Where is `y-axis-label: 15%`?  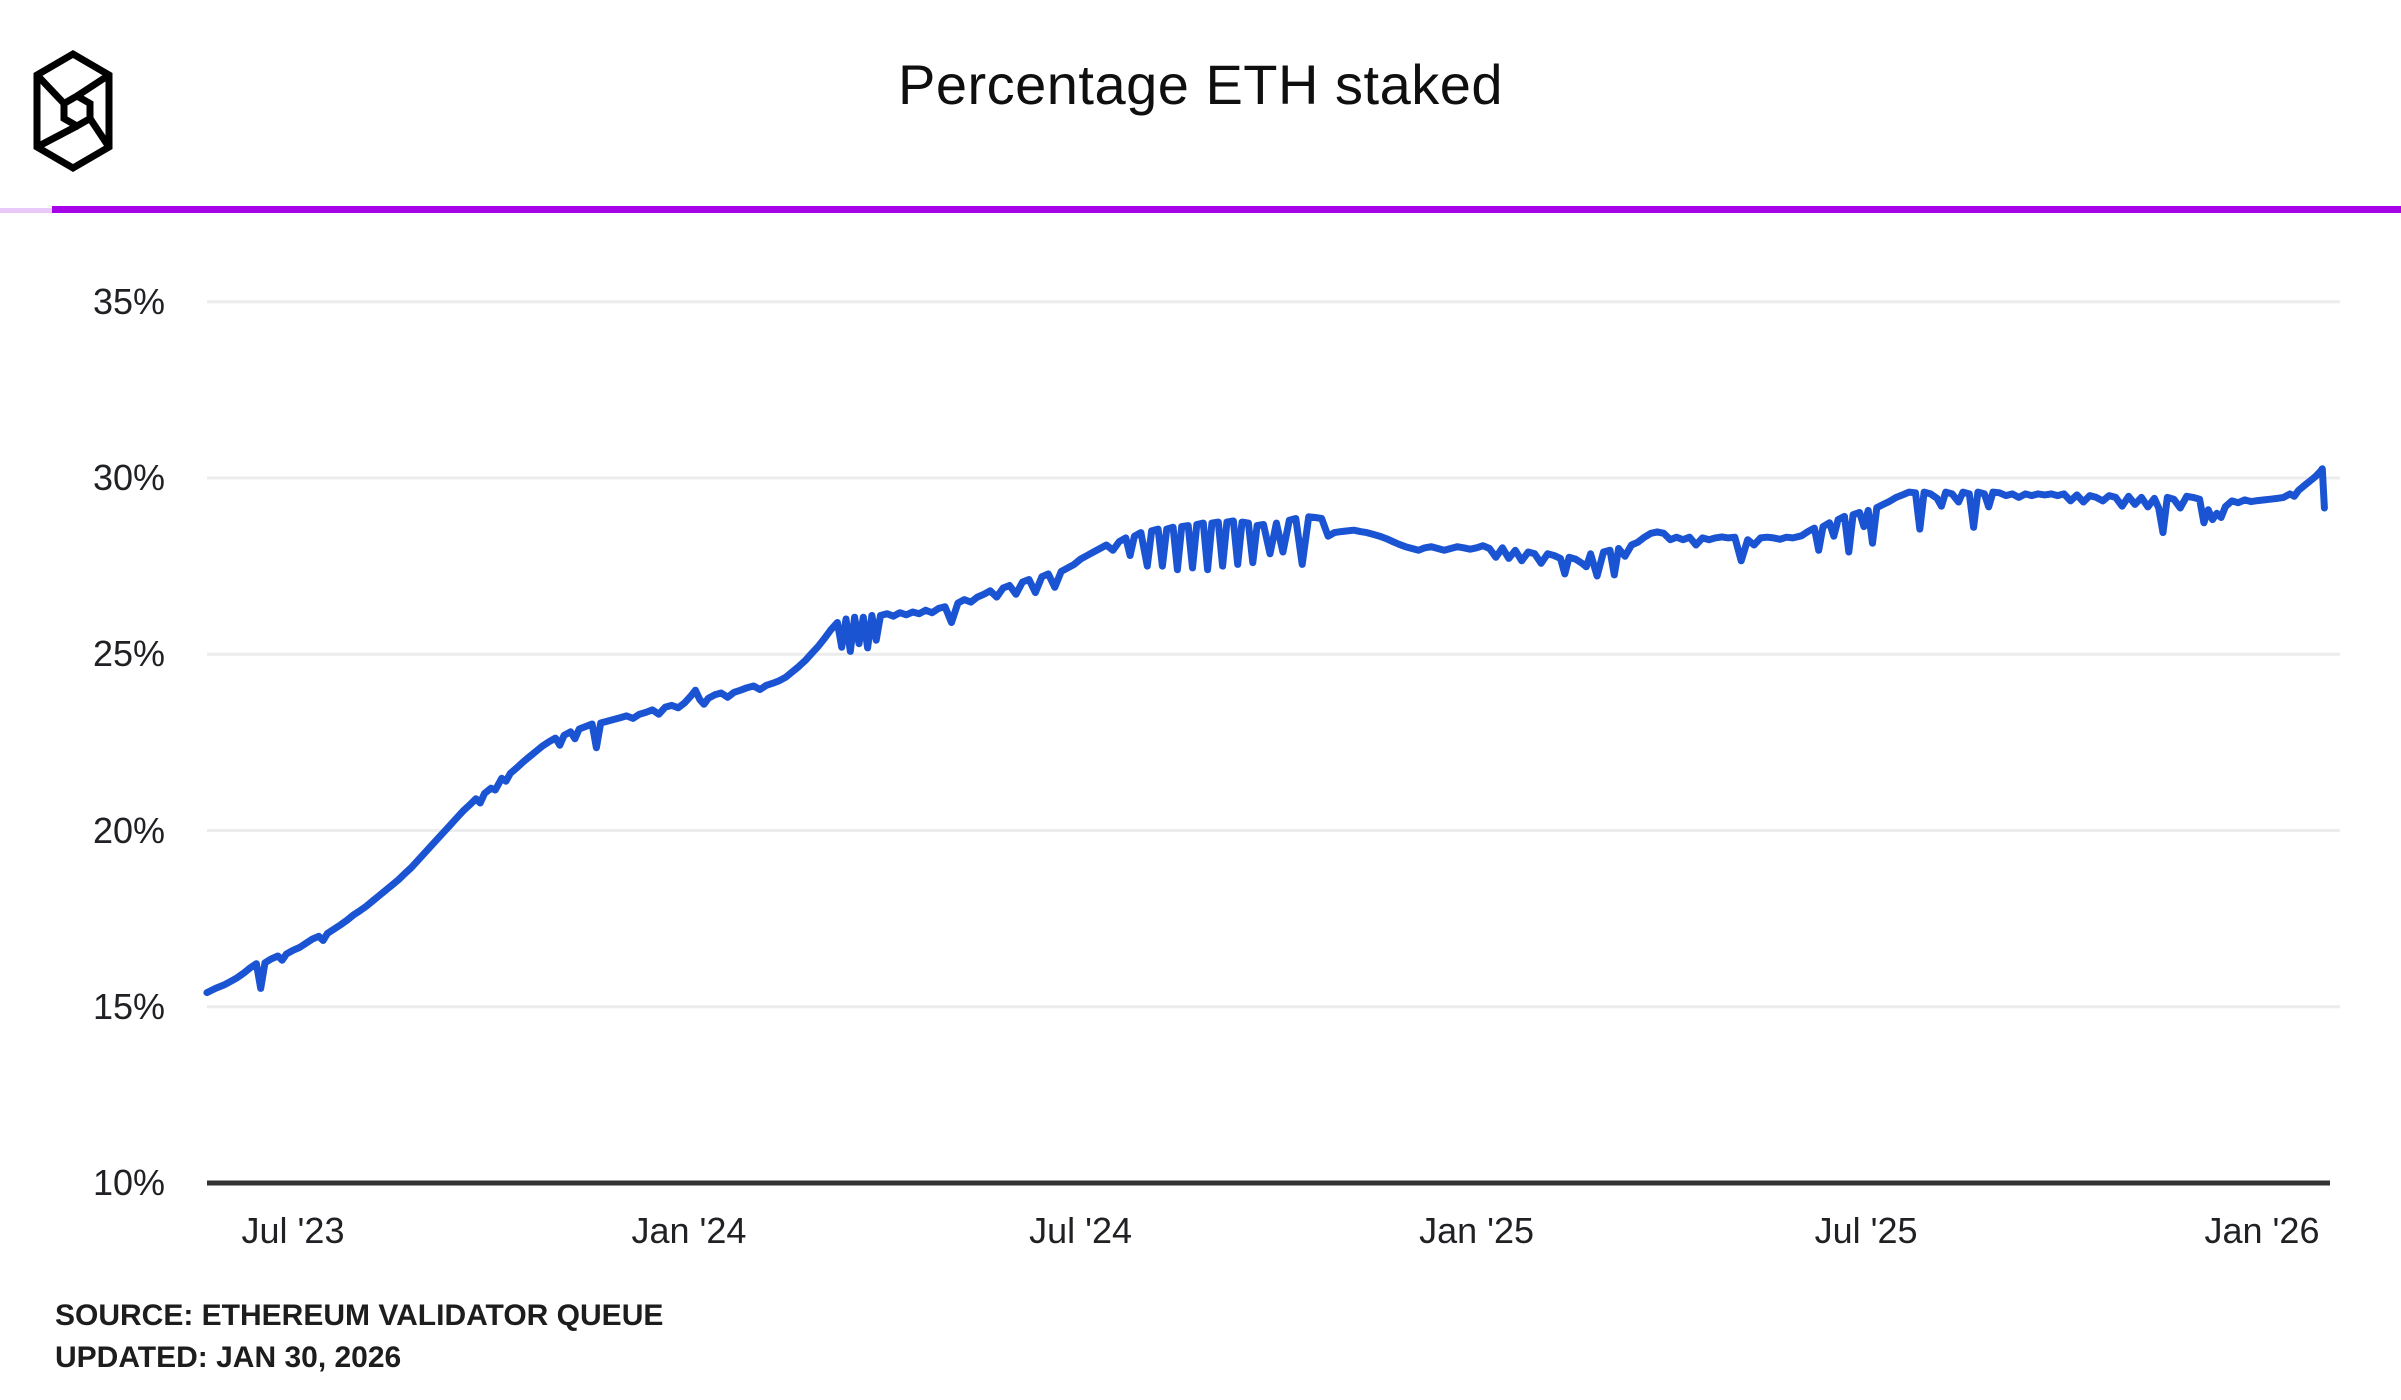
y-axis-label: 15% is located at coordinates (128, 1006).